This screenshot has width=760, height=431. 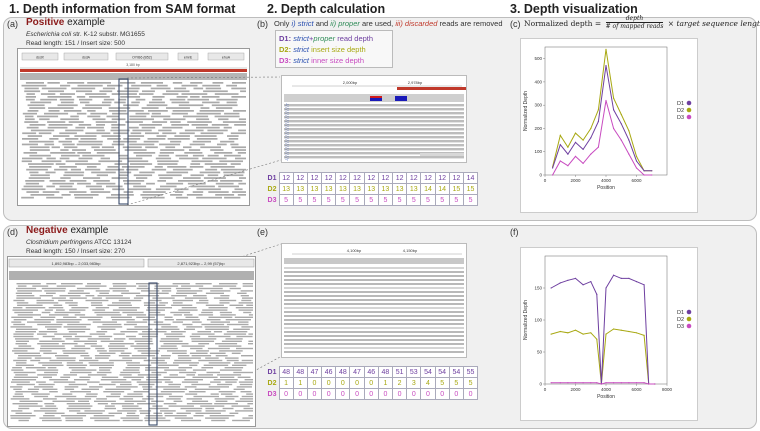 I want to click on series-line-d2, so click(x=602, y=110).